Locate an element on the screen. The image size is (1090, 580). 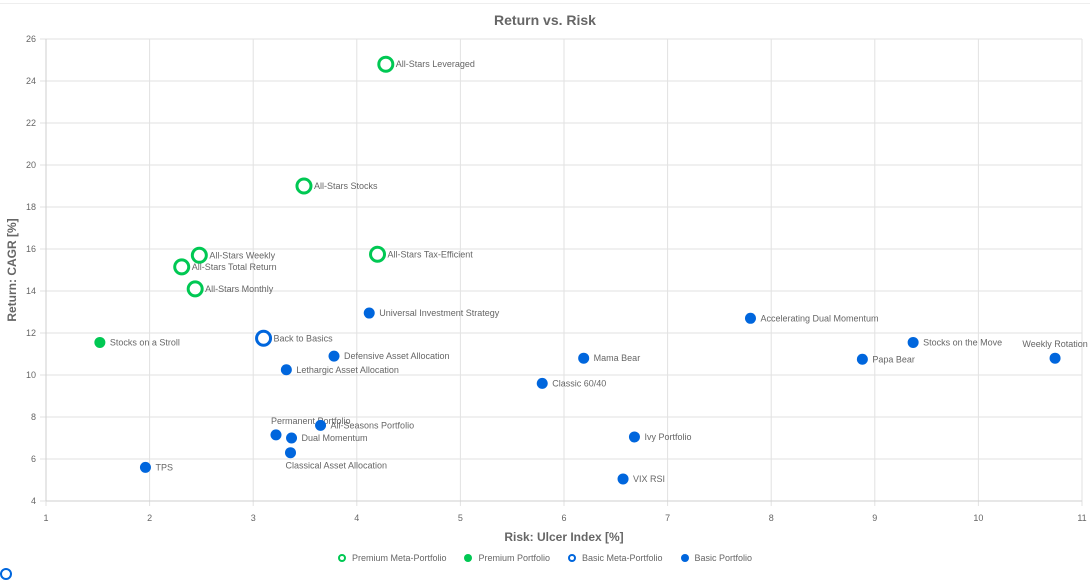
legend-label: Premium Portfolio is located at coordinates (514, 558).